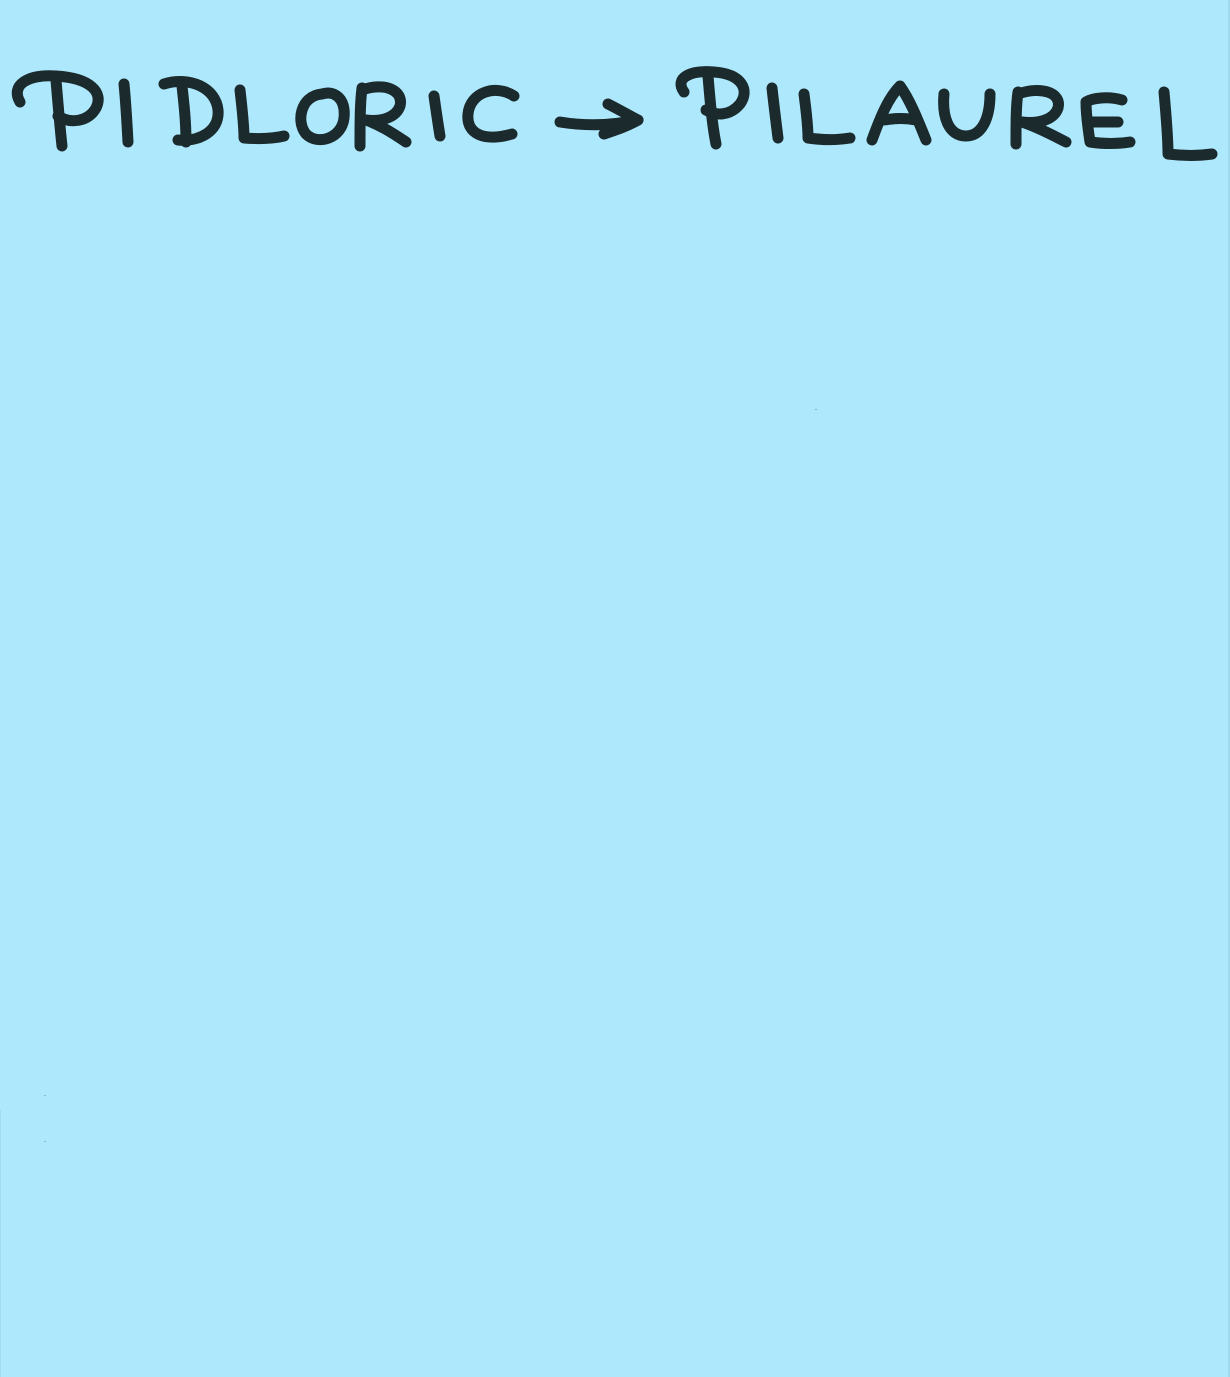 The height and width of the screenshot is (1377, 1230). Describe the element at coordinates (946, 113) in the screenshot. I see `handwritten-word-pilaurel` at that location.